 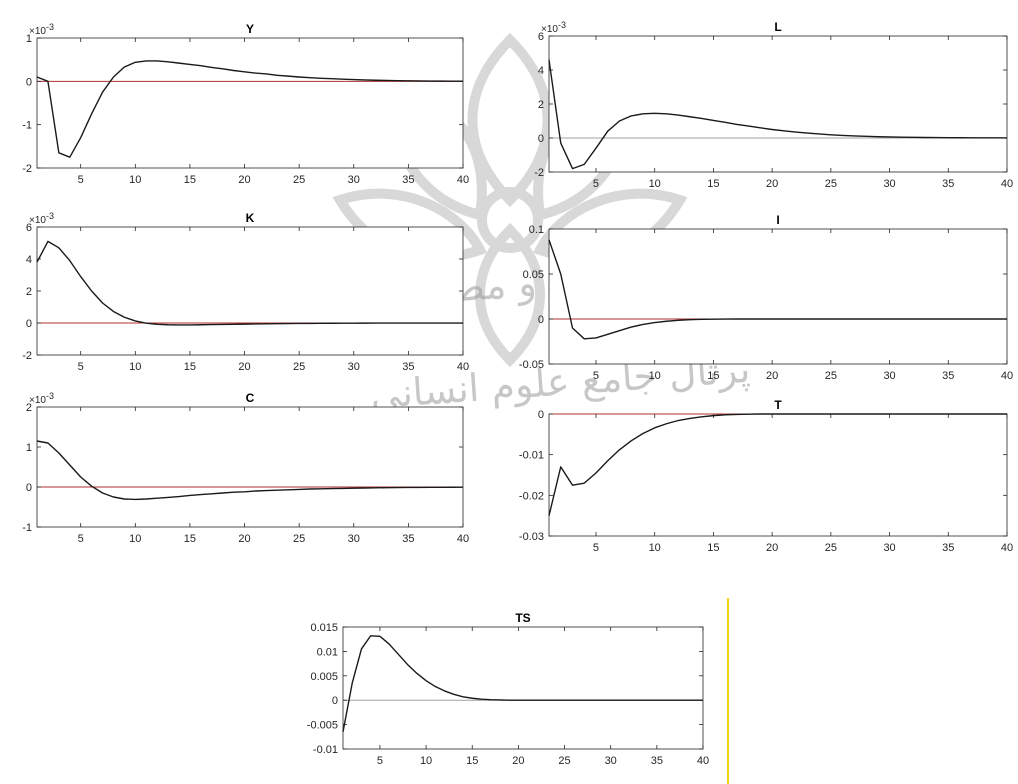 I want to click on y-tick-label: 0.01, so click(x=327, y=652).